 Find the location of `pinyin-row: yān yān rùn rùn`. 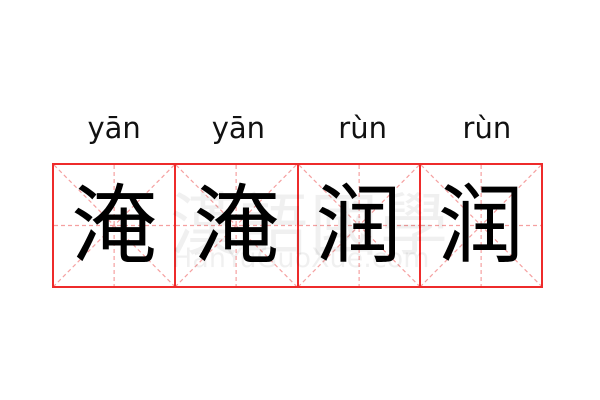

pinyin-row: yān yān rùn rùn is located at coordinates (300, 128).